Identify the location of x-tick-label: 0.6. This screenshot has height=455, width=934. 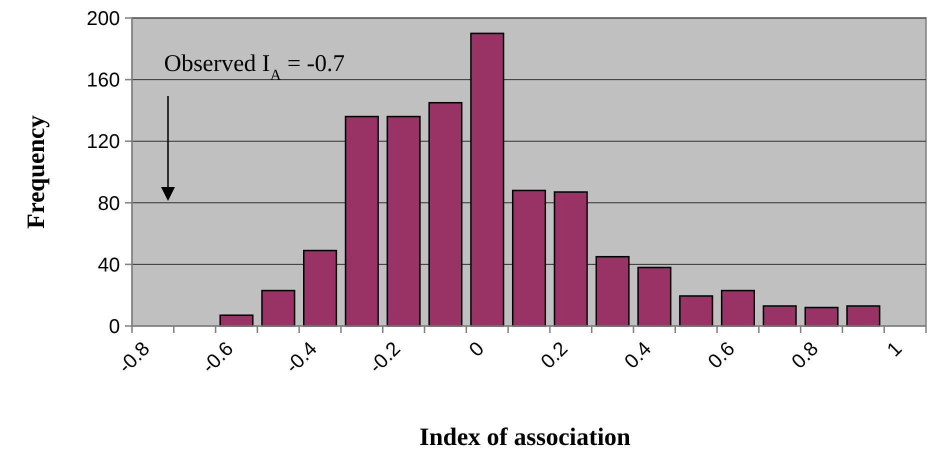
(722, 356).